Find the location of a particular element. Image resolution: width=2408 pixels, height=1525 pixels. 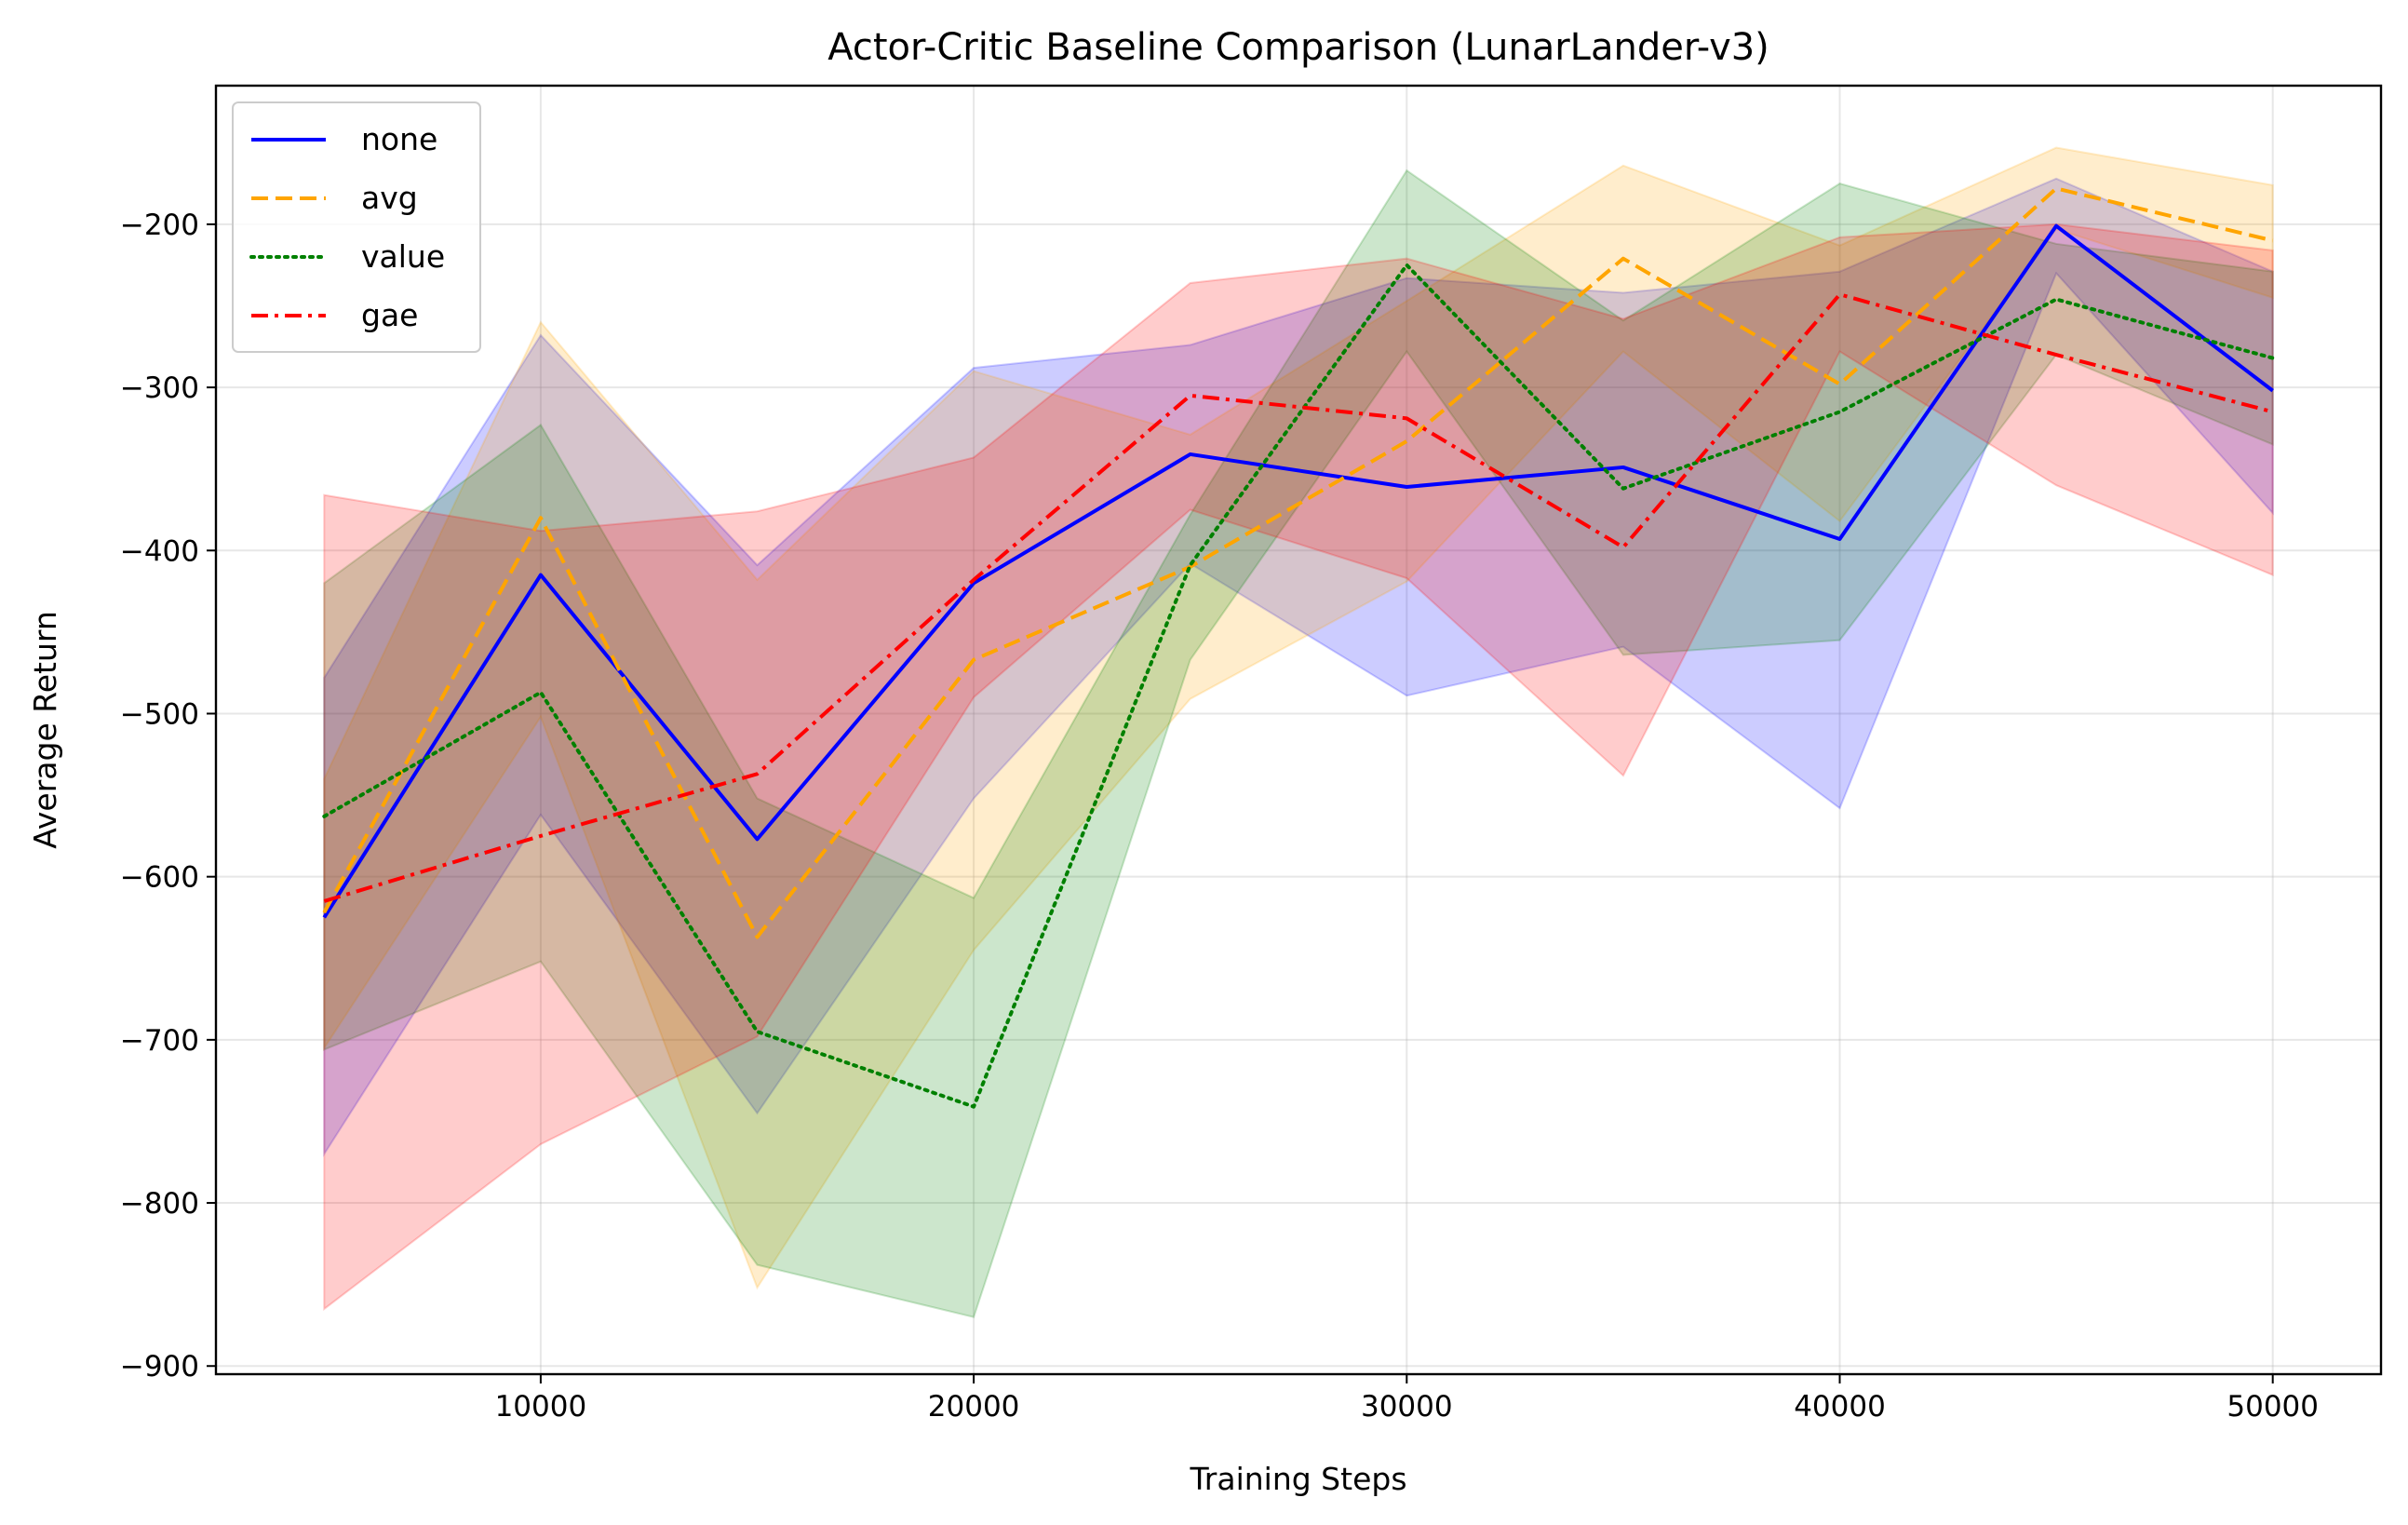

x-axis-label: Training Steps is located at coordinates (1297, 1479).